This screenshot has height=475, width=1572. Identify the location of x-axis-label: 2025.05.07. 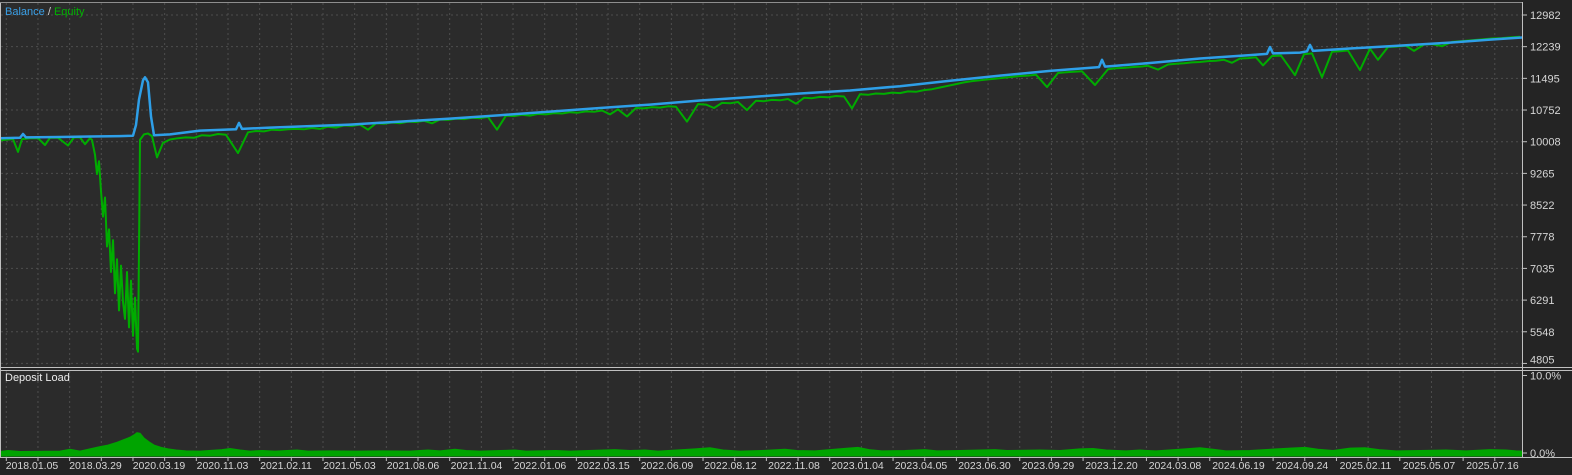
(1429, 466).